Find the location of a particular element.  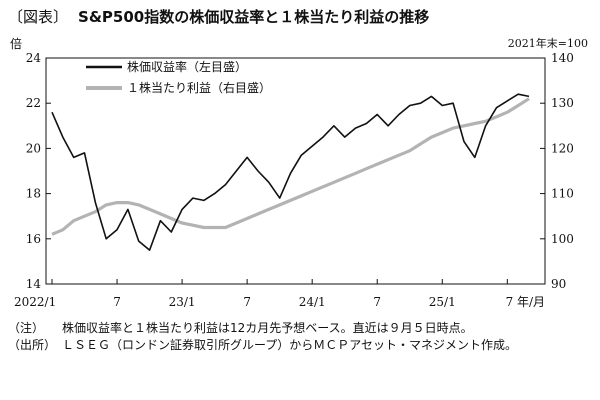

legend: 株価収益率（左目盛） １株当たり利益（右目盛） is located at coordinates (178, 77).